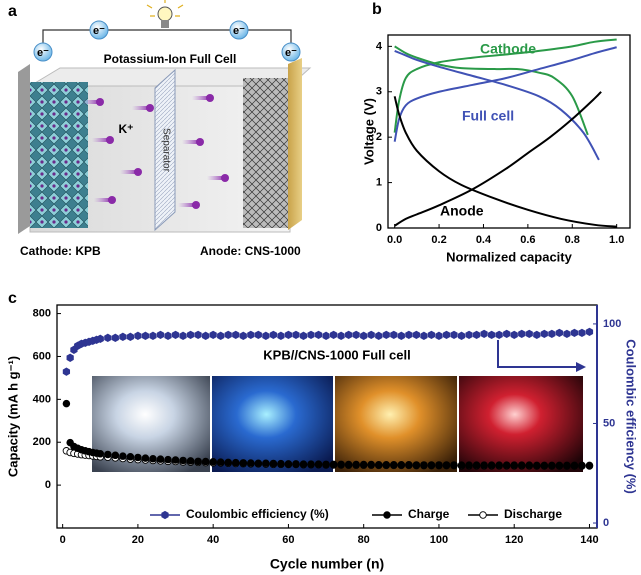 This screenshot has height=575, width=641. What do you see at coordinates (60, 251) in the screenshot?
I see `cathode-label: Cathode: KPB` at bounding box center [60, 251].